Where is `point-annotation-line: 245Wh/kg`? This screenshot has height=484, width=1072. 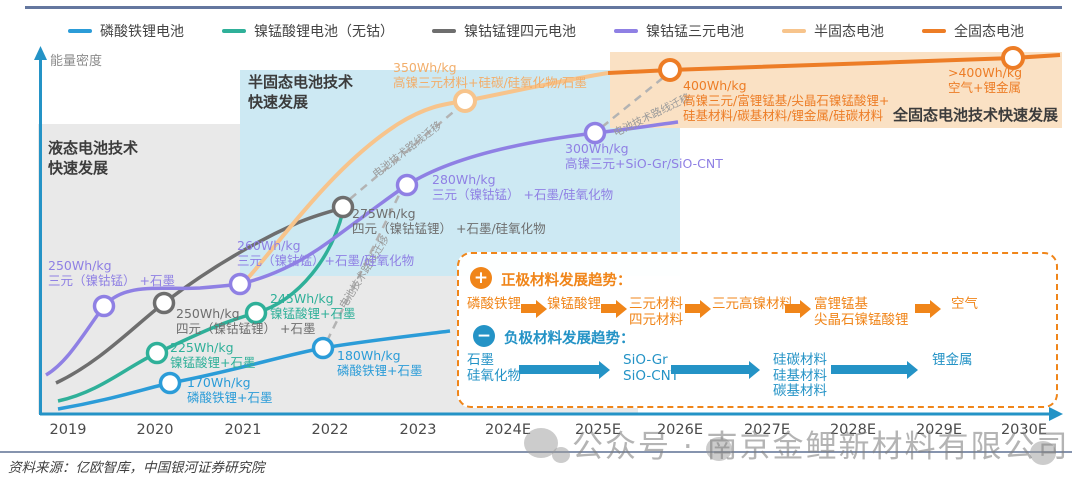
point-annotation-line: 245Wh/kg is located at coordinates (302, 298).